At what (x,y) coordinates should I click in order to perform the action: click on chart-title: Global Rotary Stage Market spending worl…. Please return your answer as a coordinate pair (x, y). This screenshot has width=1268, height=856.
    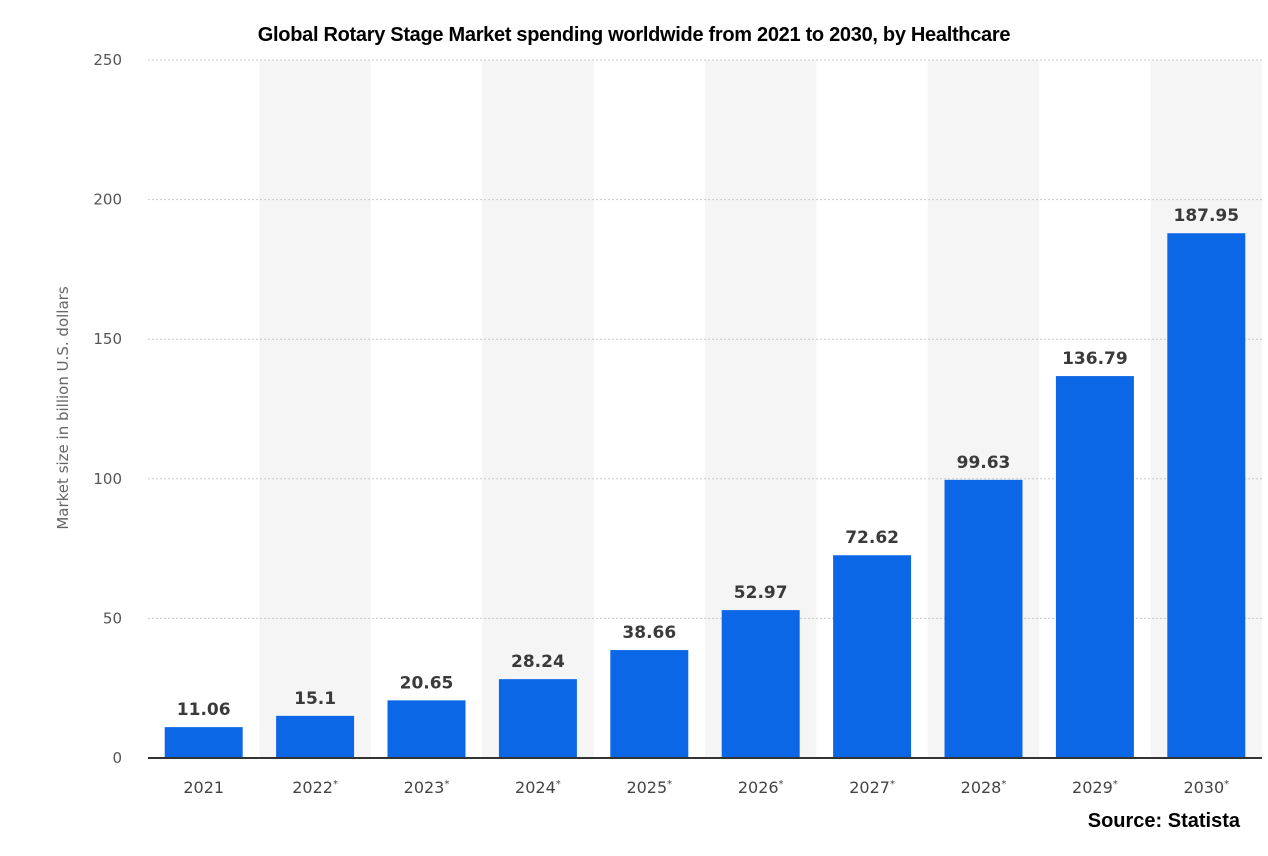
    Looking at the image, I should click on (634, 35).